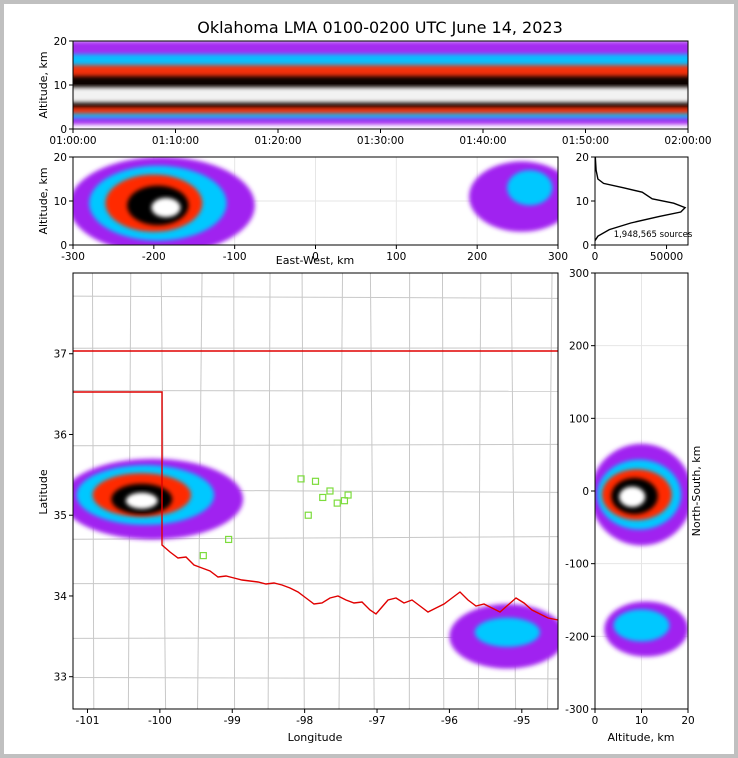  I want to click on ns-height-ytick-label: 200, so click(579, 347).